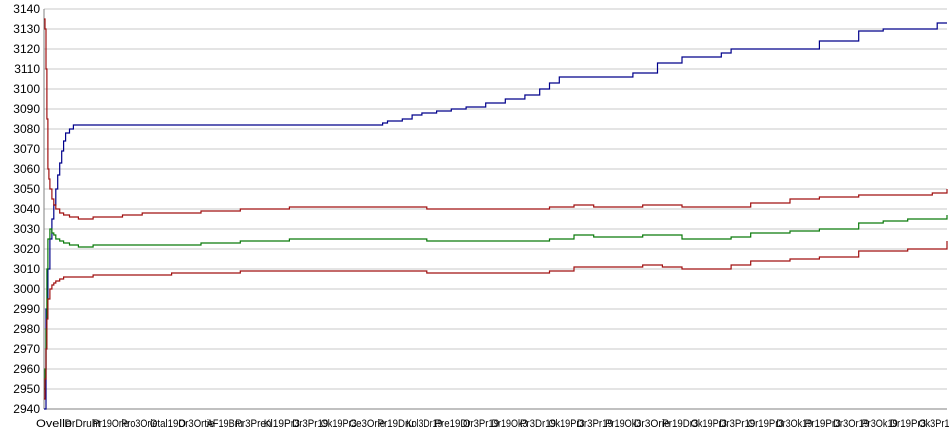 The image size is (950, 435). Describe the element at coordinates (934, 424) in the screenshot. I see `x-tick-label: Ok3Pr19` at that location.